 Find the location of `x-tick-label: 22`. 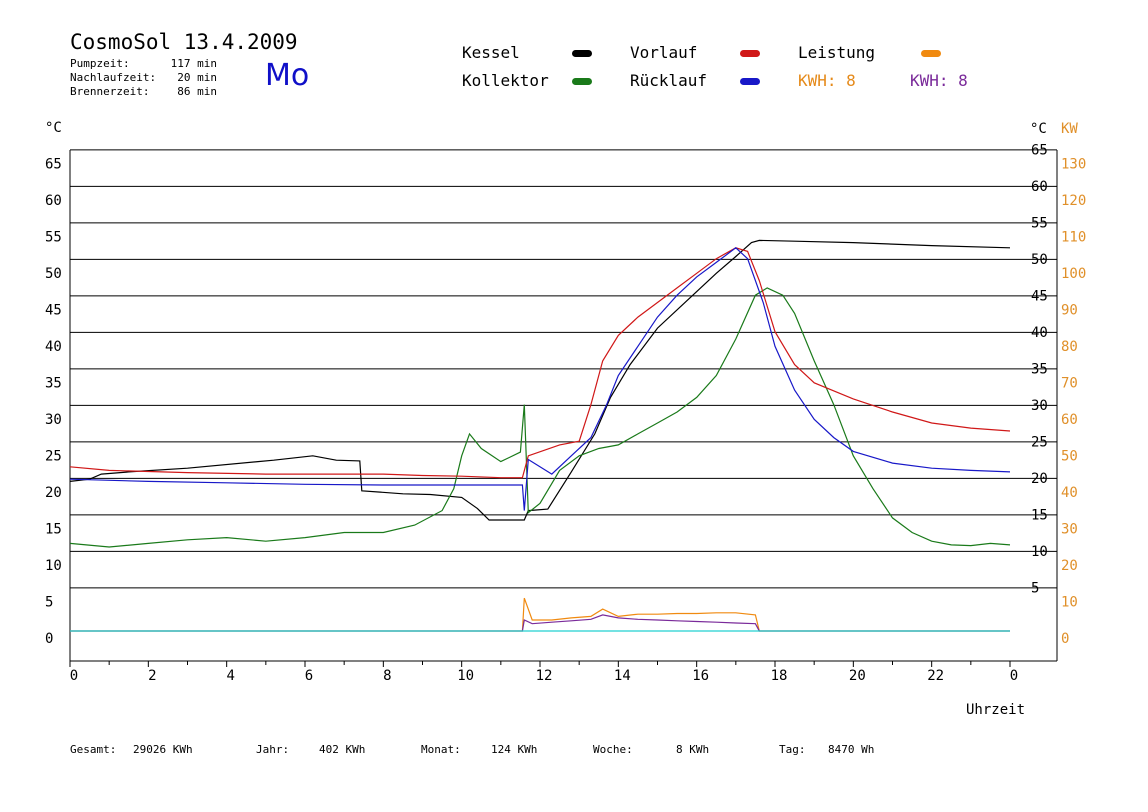

x-tick-label: 22 is located at coordinates (935, 676).